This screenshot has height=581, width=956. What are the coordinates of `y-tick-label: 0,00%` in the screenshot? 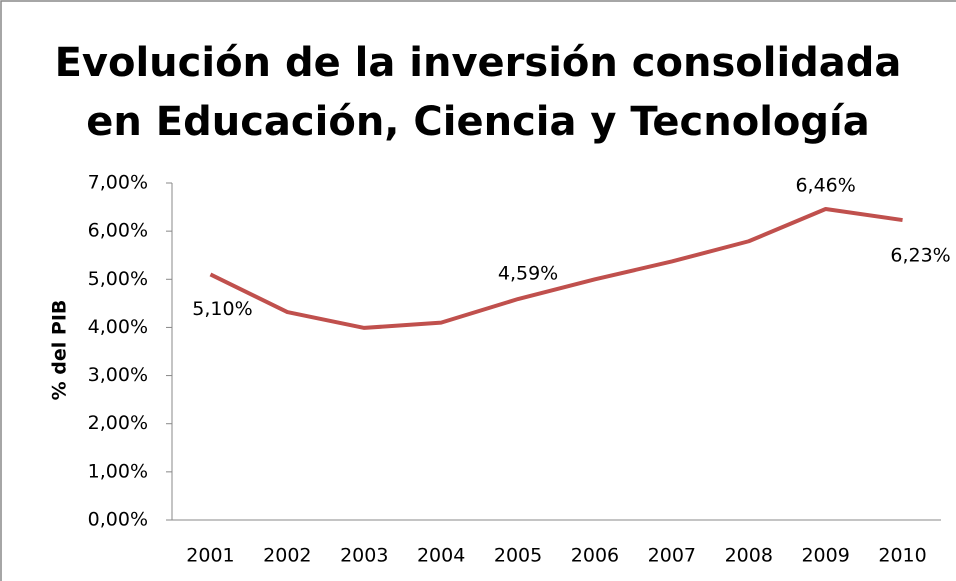 It's located at (118, 520).